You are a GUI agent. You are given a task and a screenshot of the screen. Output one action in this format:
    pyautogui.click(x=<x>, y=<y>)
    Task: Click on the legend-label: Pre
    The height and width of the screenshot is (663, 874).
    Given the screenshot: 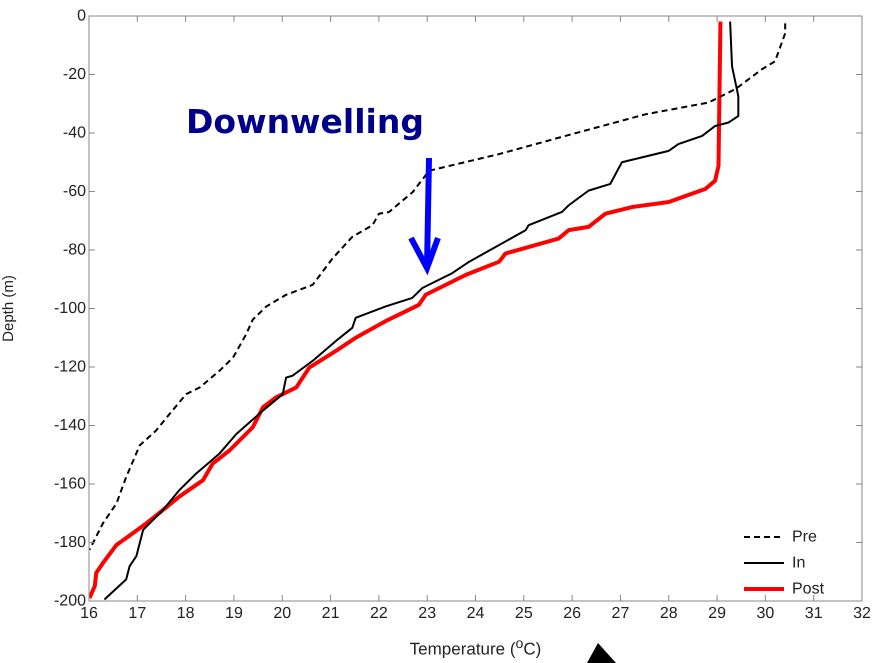 What is the action you would take?
    pyautogui.click(x=804, y=537)
    